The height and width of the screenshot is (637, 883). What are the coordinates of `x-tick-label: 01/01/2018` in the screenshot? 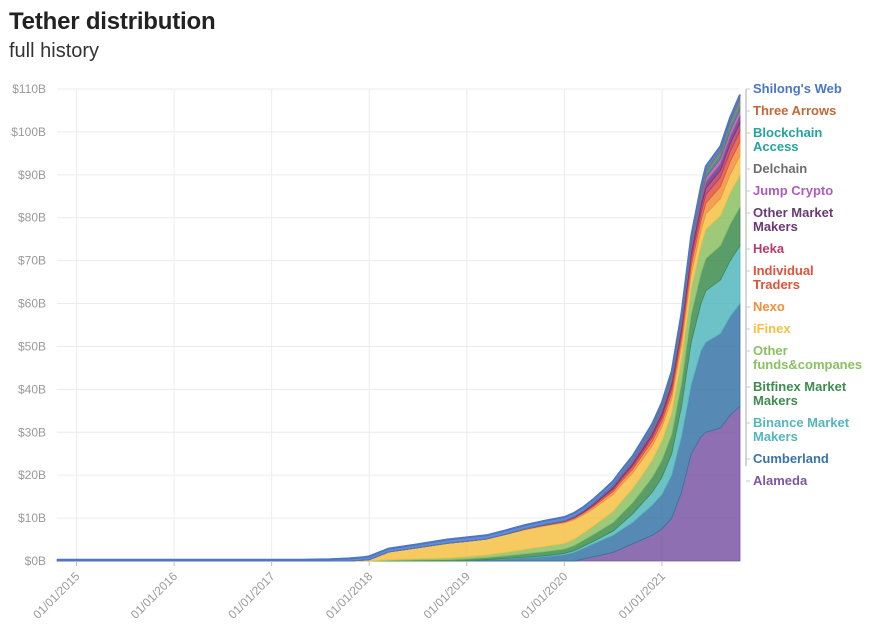 It's located at (349, 595).